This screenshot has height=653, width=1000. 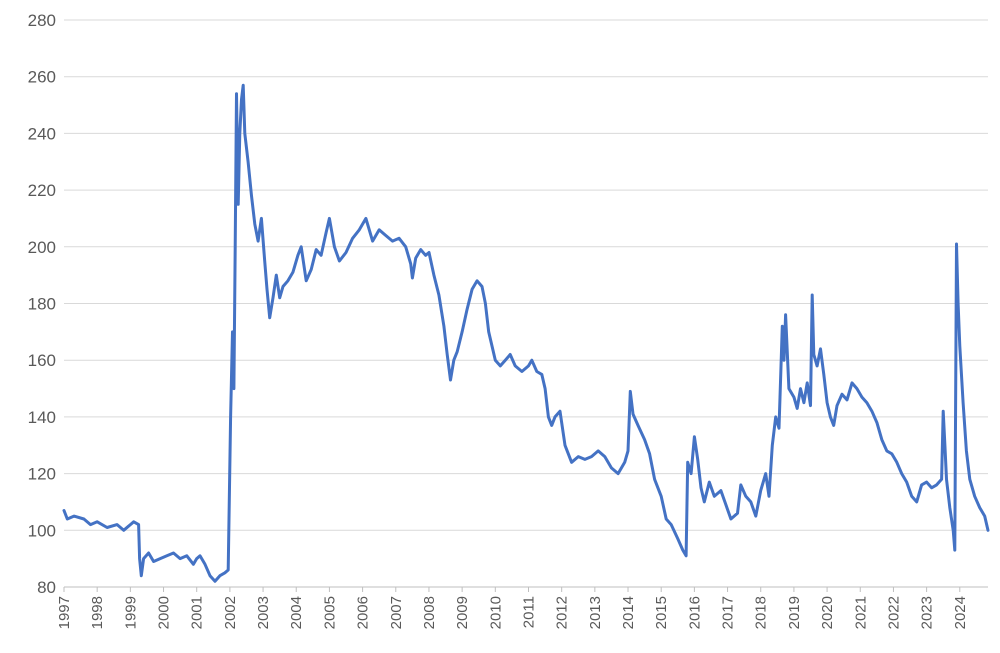 I want to click on y-tick-label: 140, so click(x=42, y=417).